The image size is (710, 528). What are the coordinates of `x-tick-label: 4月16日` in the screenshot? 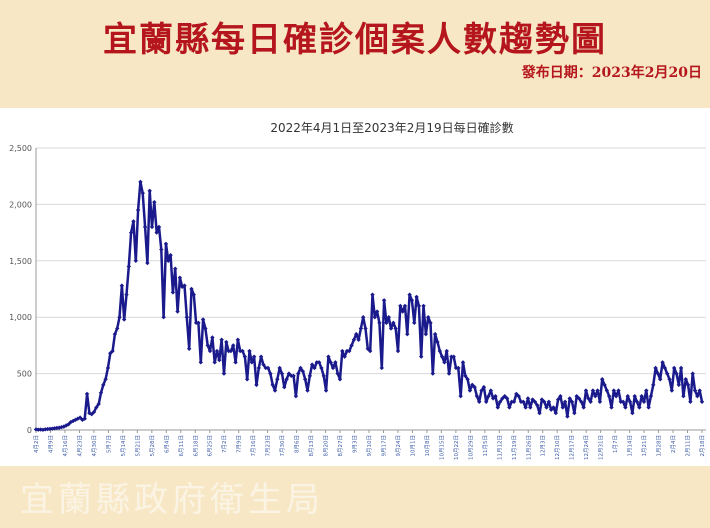 It's located at (65, 446).